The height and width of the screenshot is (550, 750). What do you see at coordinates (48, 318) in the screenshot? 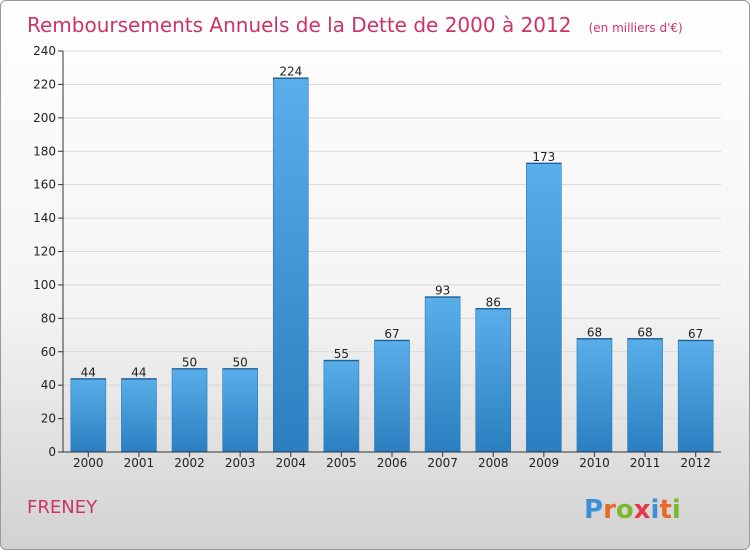
I see `y-tick-label: 80` at bounding box center [48, 318].